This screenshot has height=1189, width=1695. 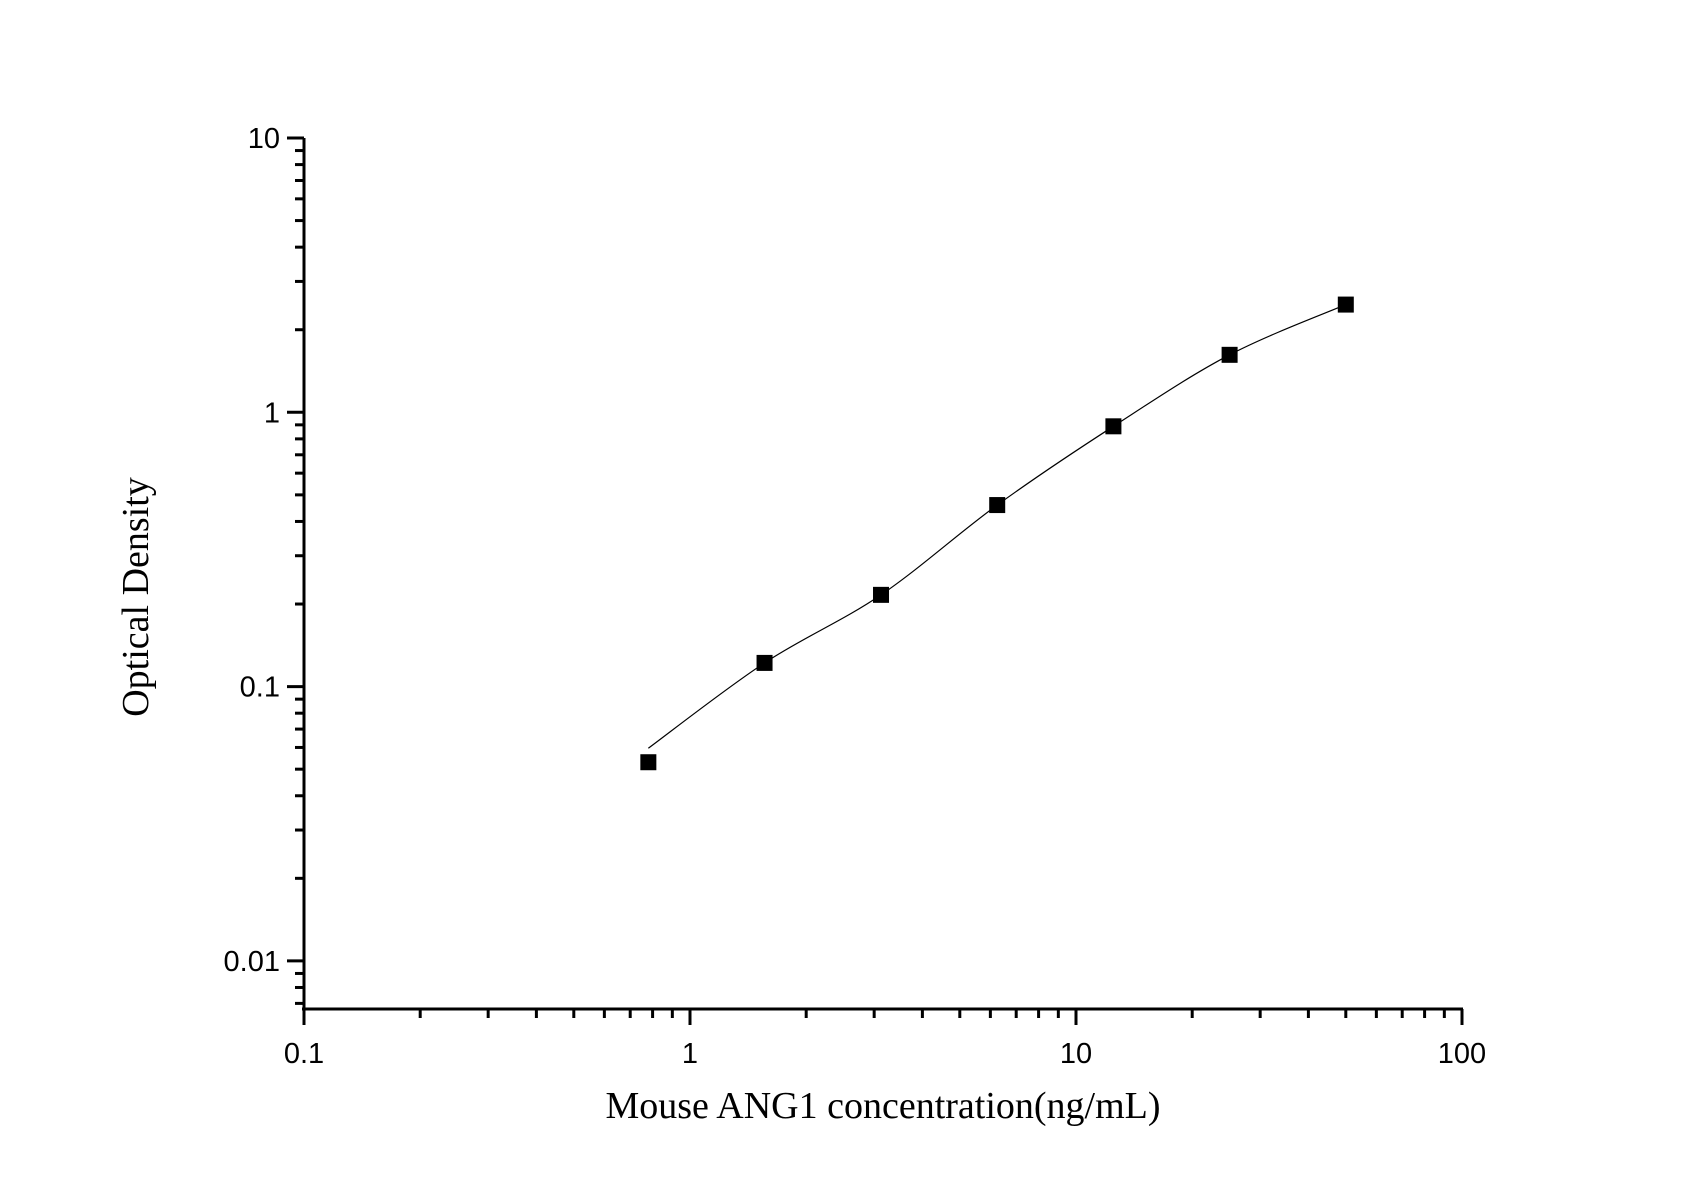 What do you see at coordinates (272, 413) in the screenshot?
I see `y-tick-label: 1` at bounding box center [272, 413].